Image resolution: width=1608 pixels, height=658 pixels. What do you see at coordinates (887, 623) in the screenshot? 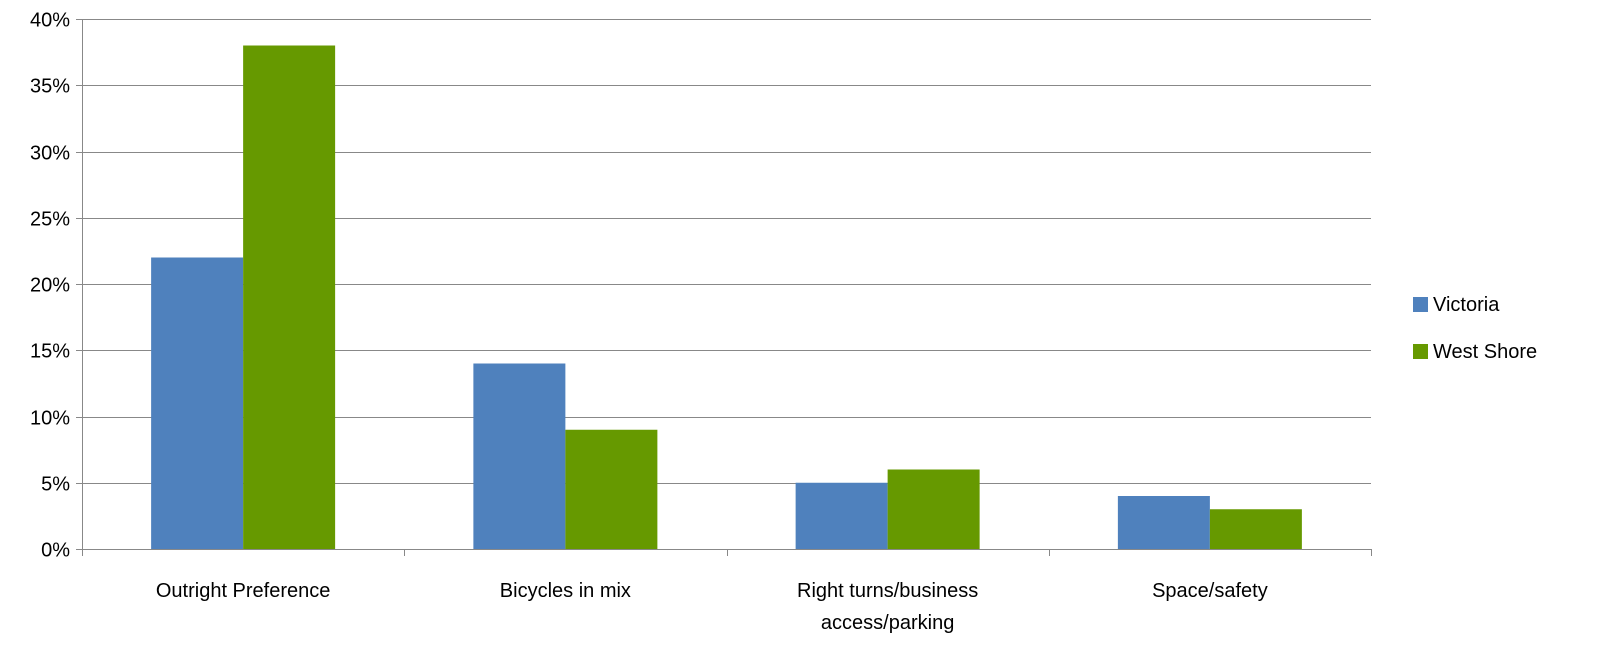
I see `x-category-label: access/parking` at bounding box center [887, 623].